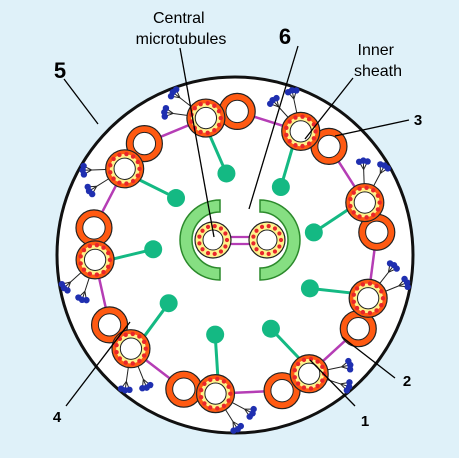 The height and width of the screenshot is (458, 459). Describe the element at coordinates (181, 29) in the screenshot. I see `central-microtubules-label: Central microtubules` at that location.